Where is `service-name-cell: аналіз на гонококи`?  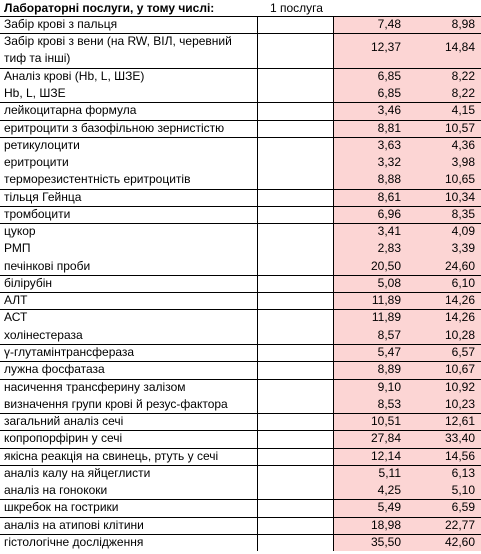 service-name-cell: аналіз на гонококи is located at coordinates (129, 491).